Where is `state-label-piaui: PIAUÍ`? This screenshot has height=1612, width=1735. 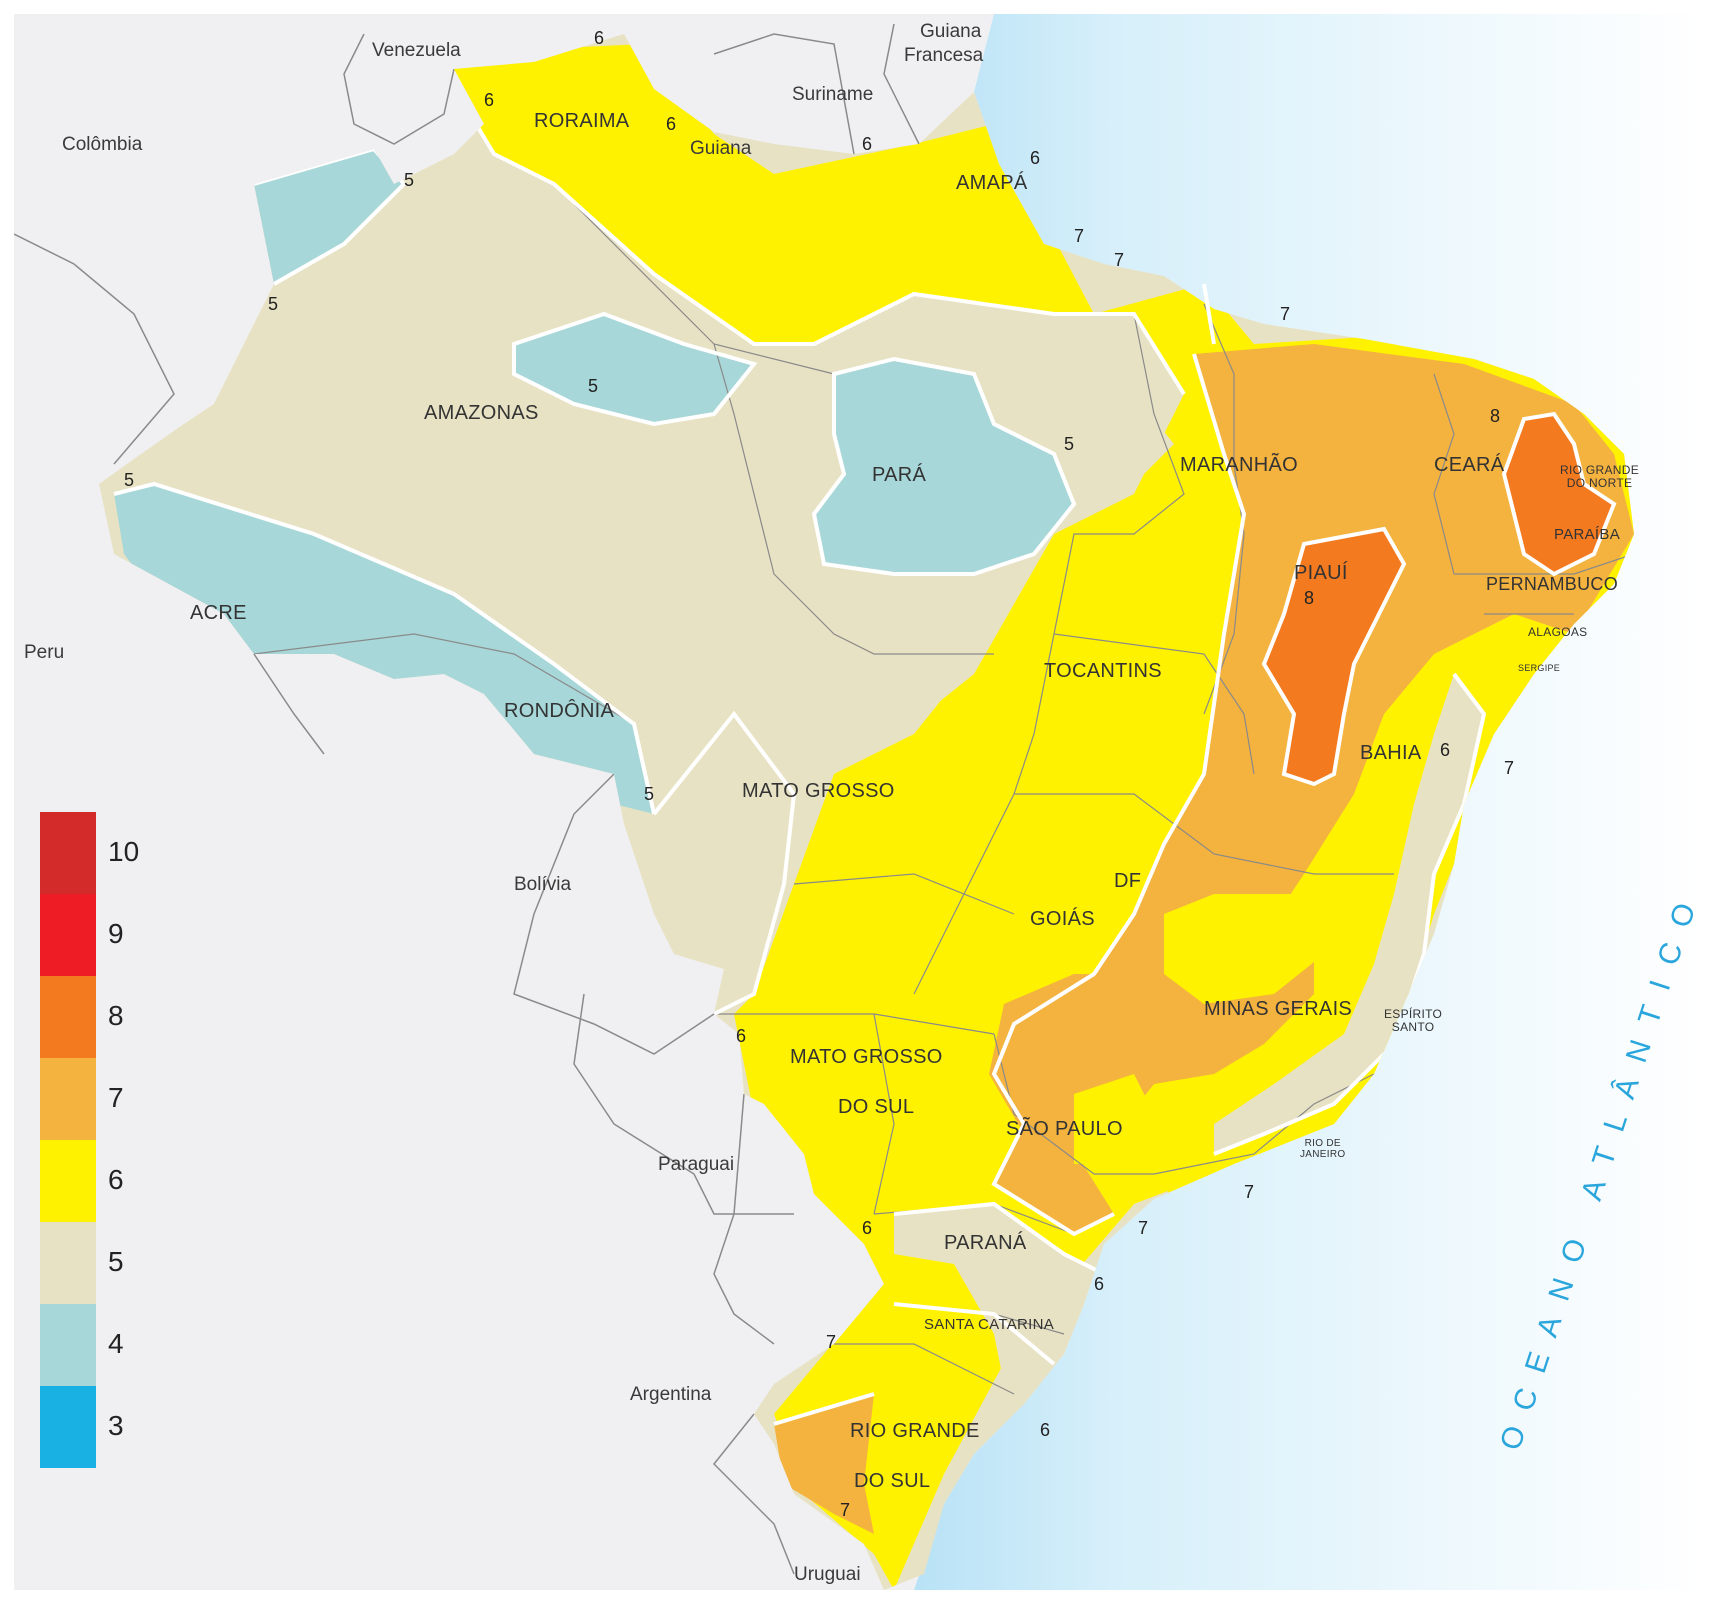
state-label-piaui: PIAUÍ is located at coordinates (1321, 573).